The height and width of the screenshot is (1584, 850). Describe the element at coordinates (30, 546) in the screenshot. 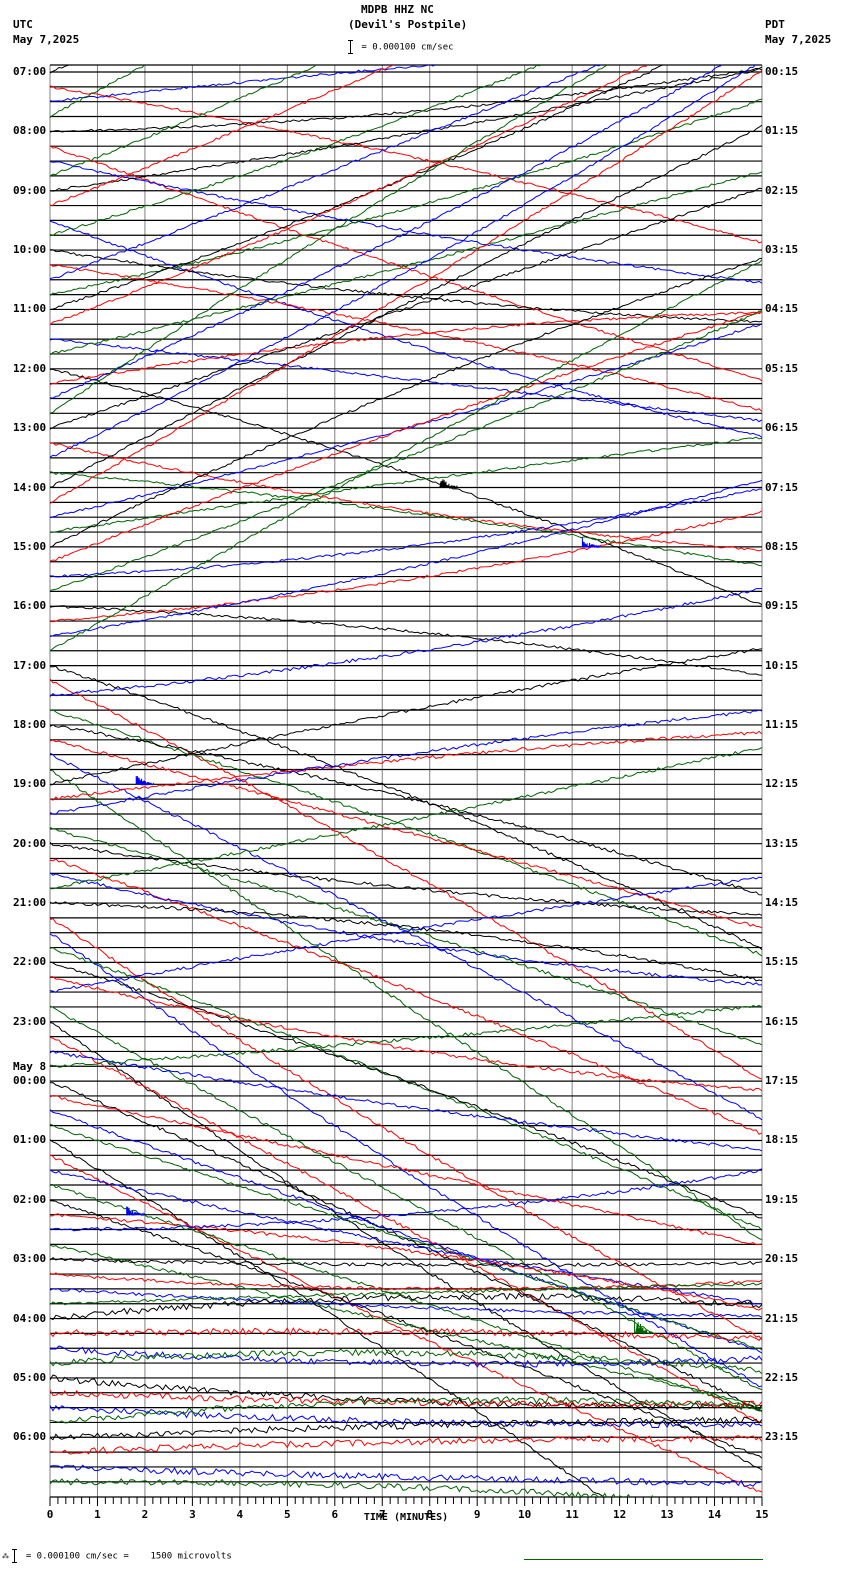

I see `utc-hour-label: 15:00` at that location.